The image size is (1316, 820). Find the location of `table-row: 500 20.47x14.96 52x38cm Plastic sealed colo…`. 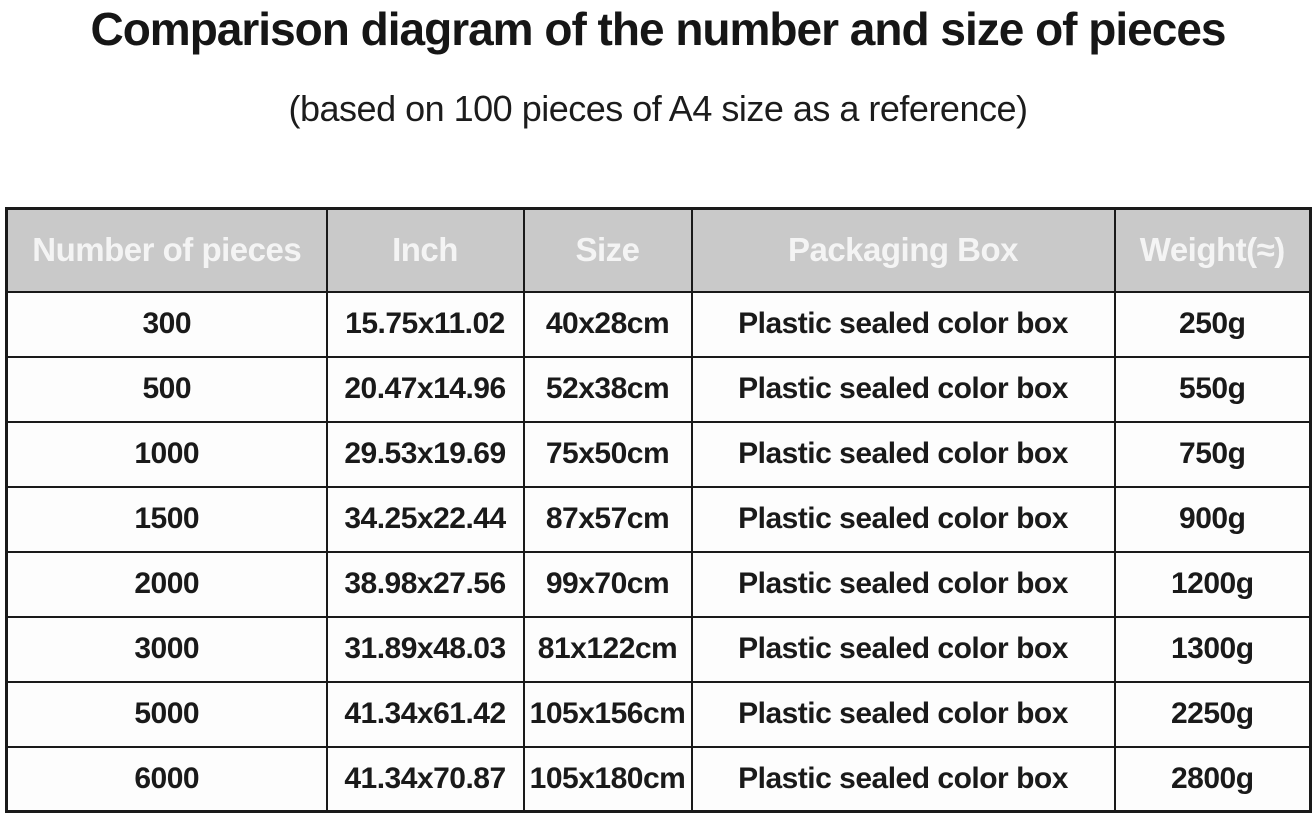

table-row: 500 20.47x14.96 52x38cm Plastic sealed colo… is located at coordinates (658, 389).